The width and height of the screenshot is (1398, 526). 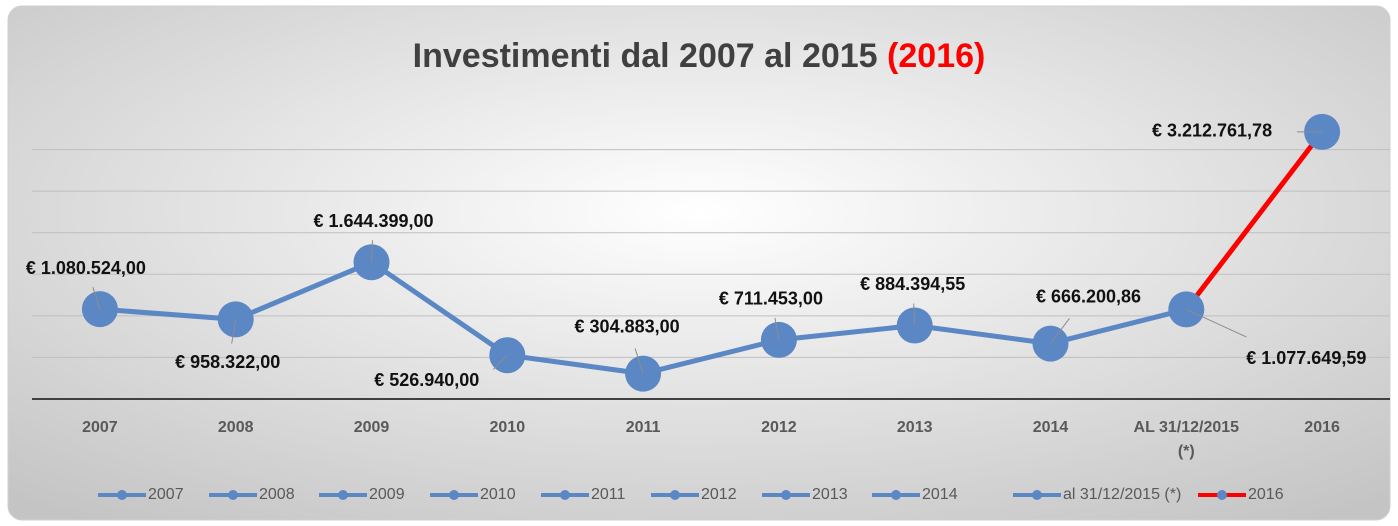 What do you see at coordinates (1254, 220) in the screenshot?
I see `line-segment-highlight` at bounding box center [1254, 220].